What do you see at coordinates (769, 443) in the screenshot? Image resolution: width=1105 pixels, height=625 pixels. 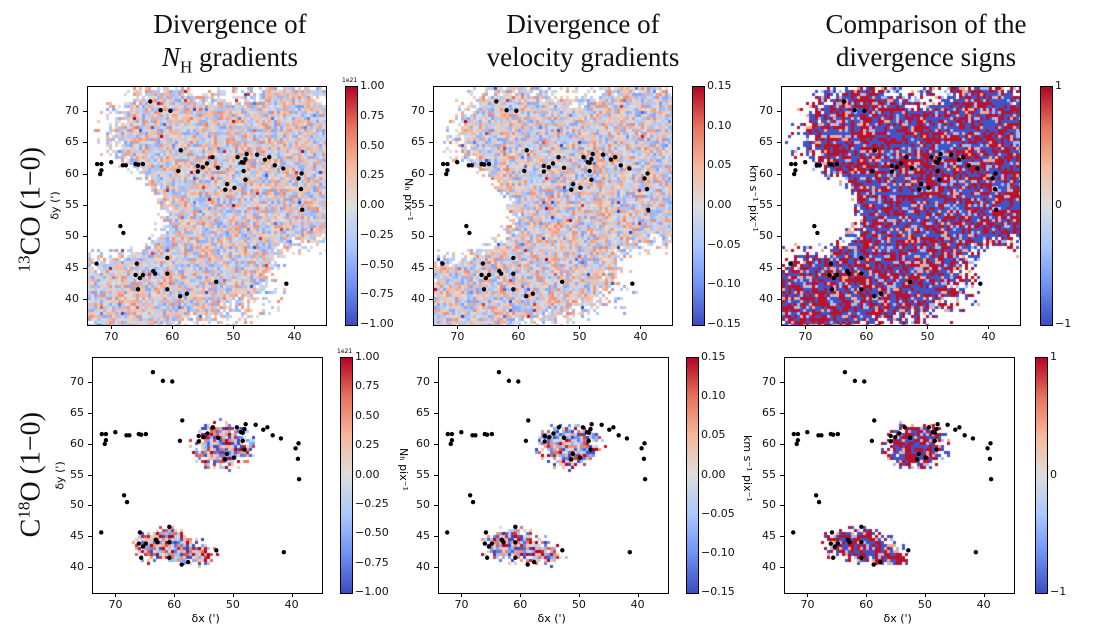 I see `y-tick-label: 60` at bounding box center [769, 443].